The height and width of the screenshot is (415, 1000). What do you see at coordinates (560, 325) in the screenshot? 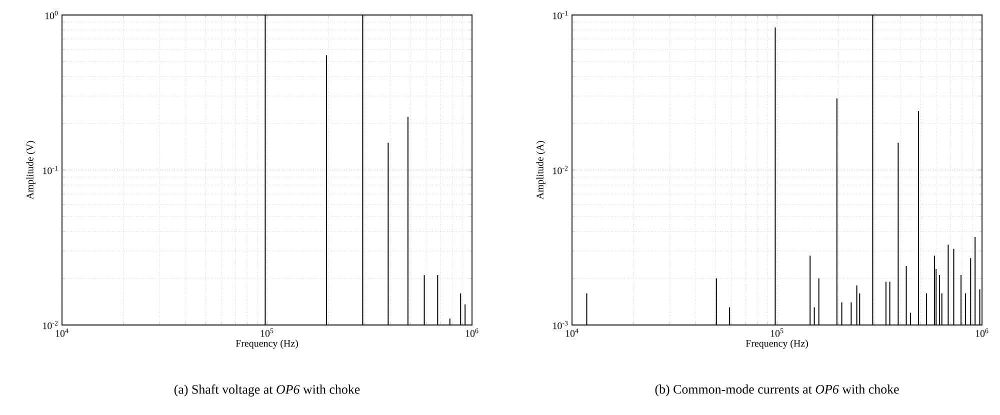
I see `y-tick-label: 10$^{-3}$` at bounding box center [560, 325].